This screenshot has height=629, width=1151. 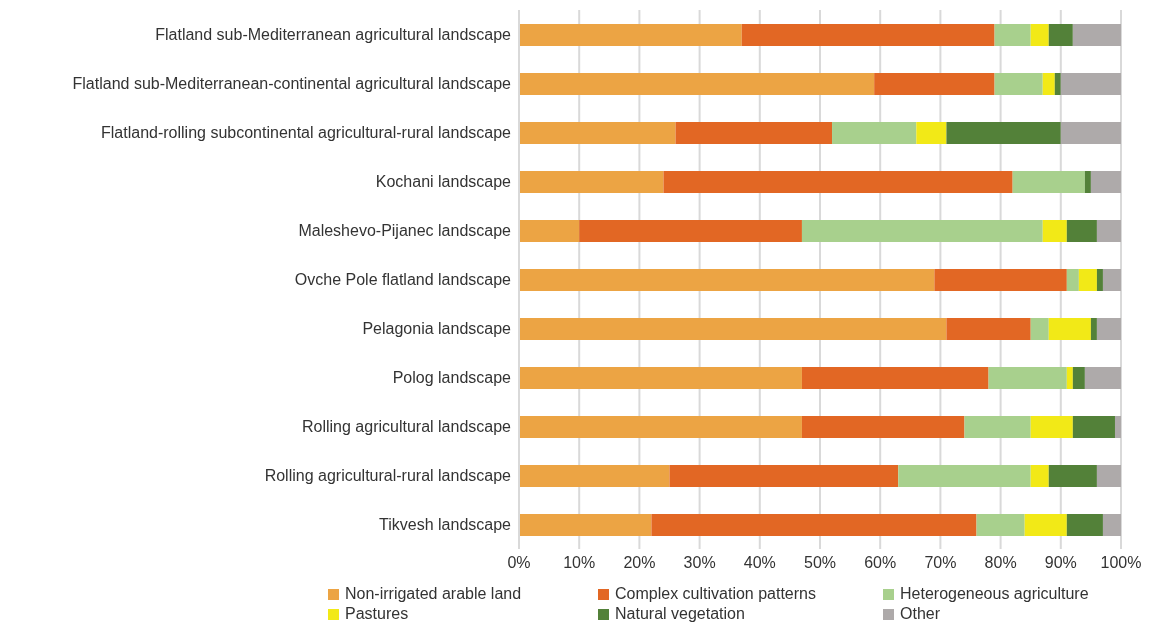 I want to click on x-tick-label: 80%, so click(x=1000, y=563).